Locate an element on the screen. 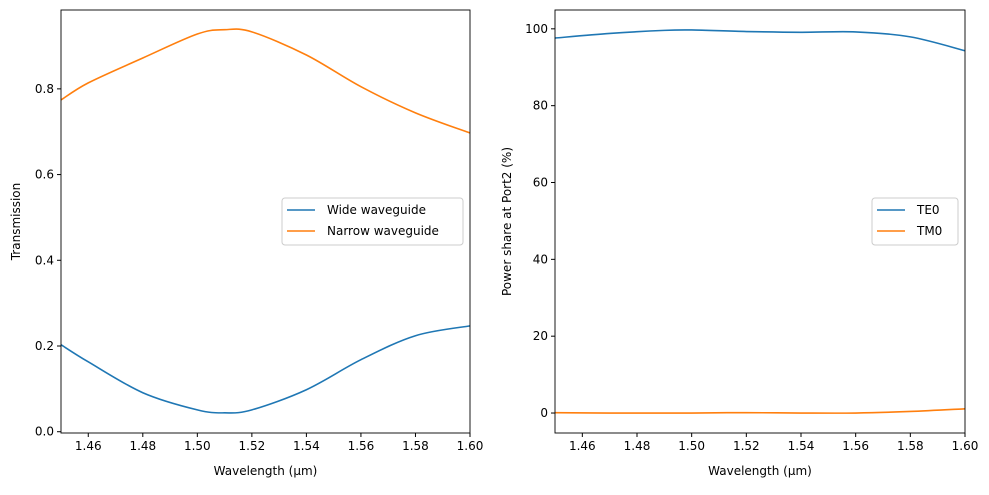  series-line-tm0 is located at coordinates (760, 410).